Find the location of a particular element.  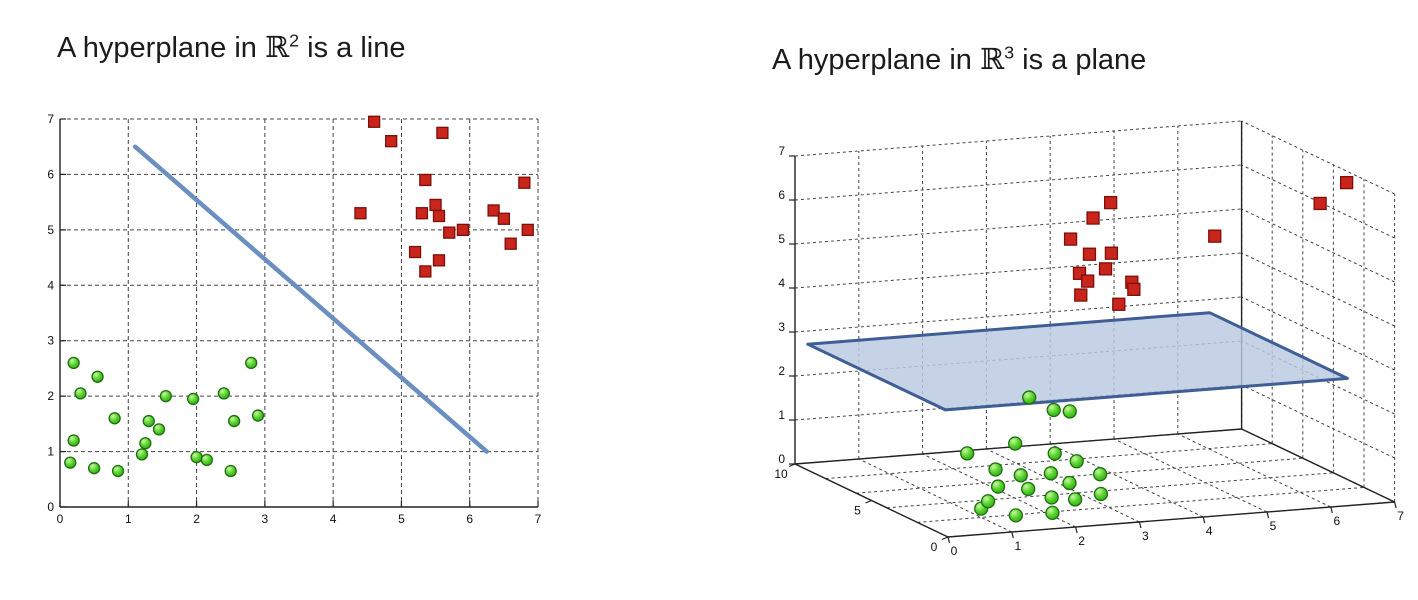

hyperplane-line is located at coordinates (311, 299).